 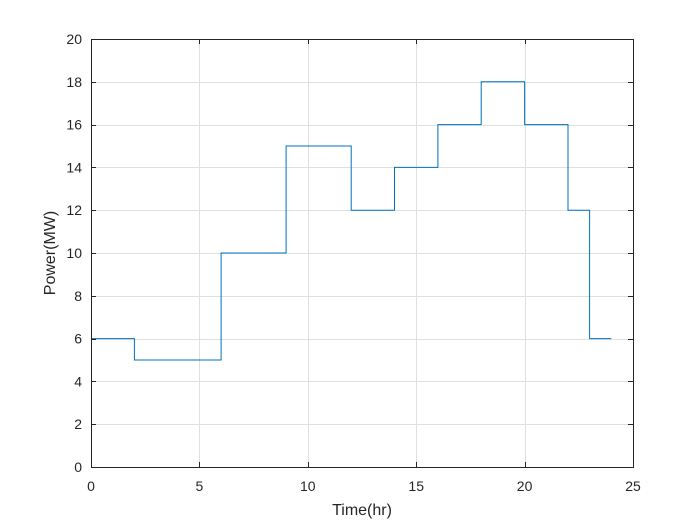 What do you see at coordinates (74, 167) in the screenshot?
I see `y-tick-label: 14` at bounding box center [74, 167].